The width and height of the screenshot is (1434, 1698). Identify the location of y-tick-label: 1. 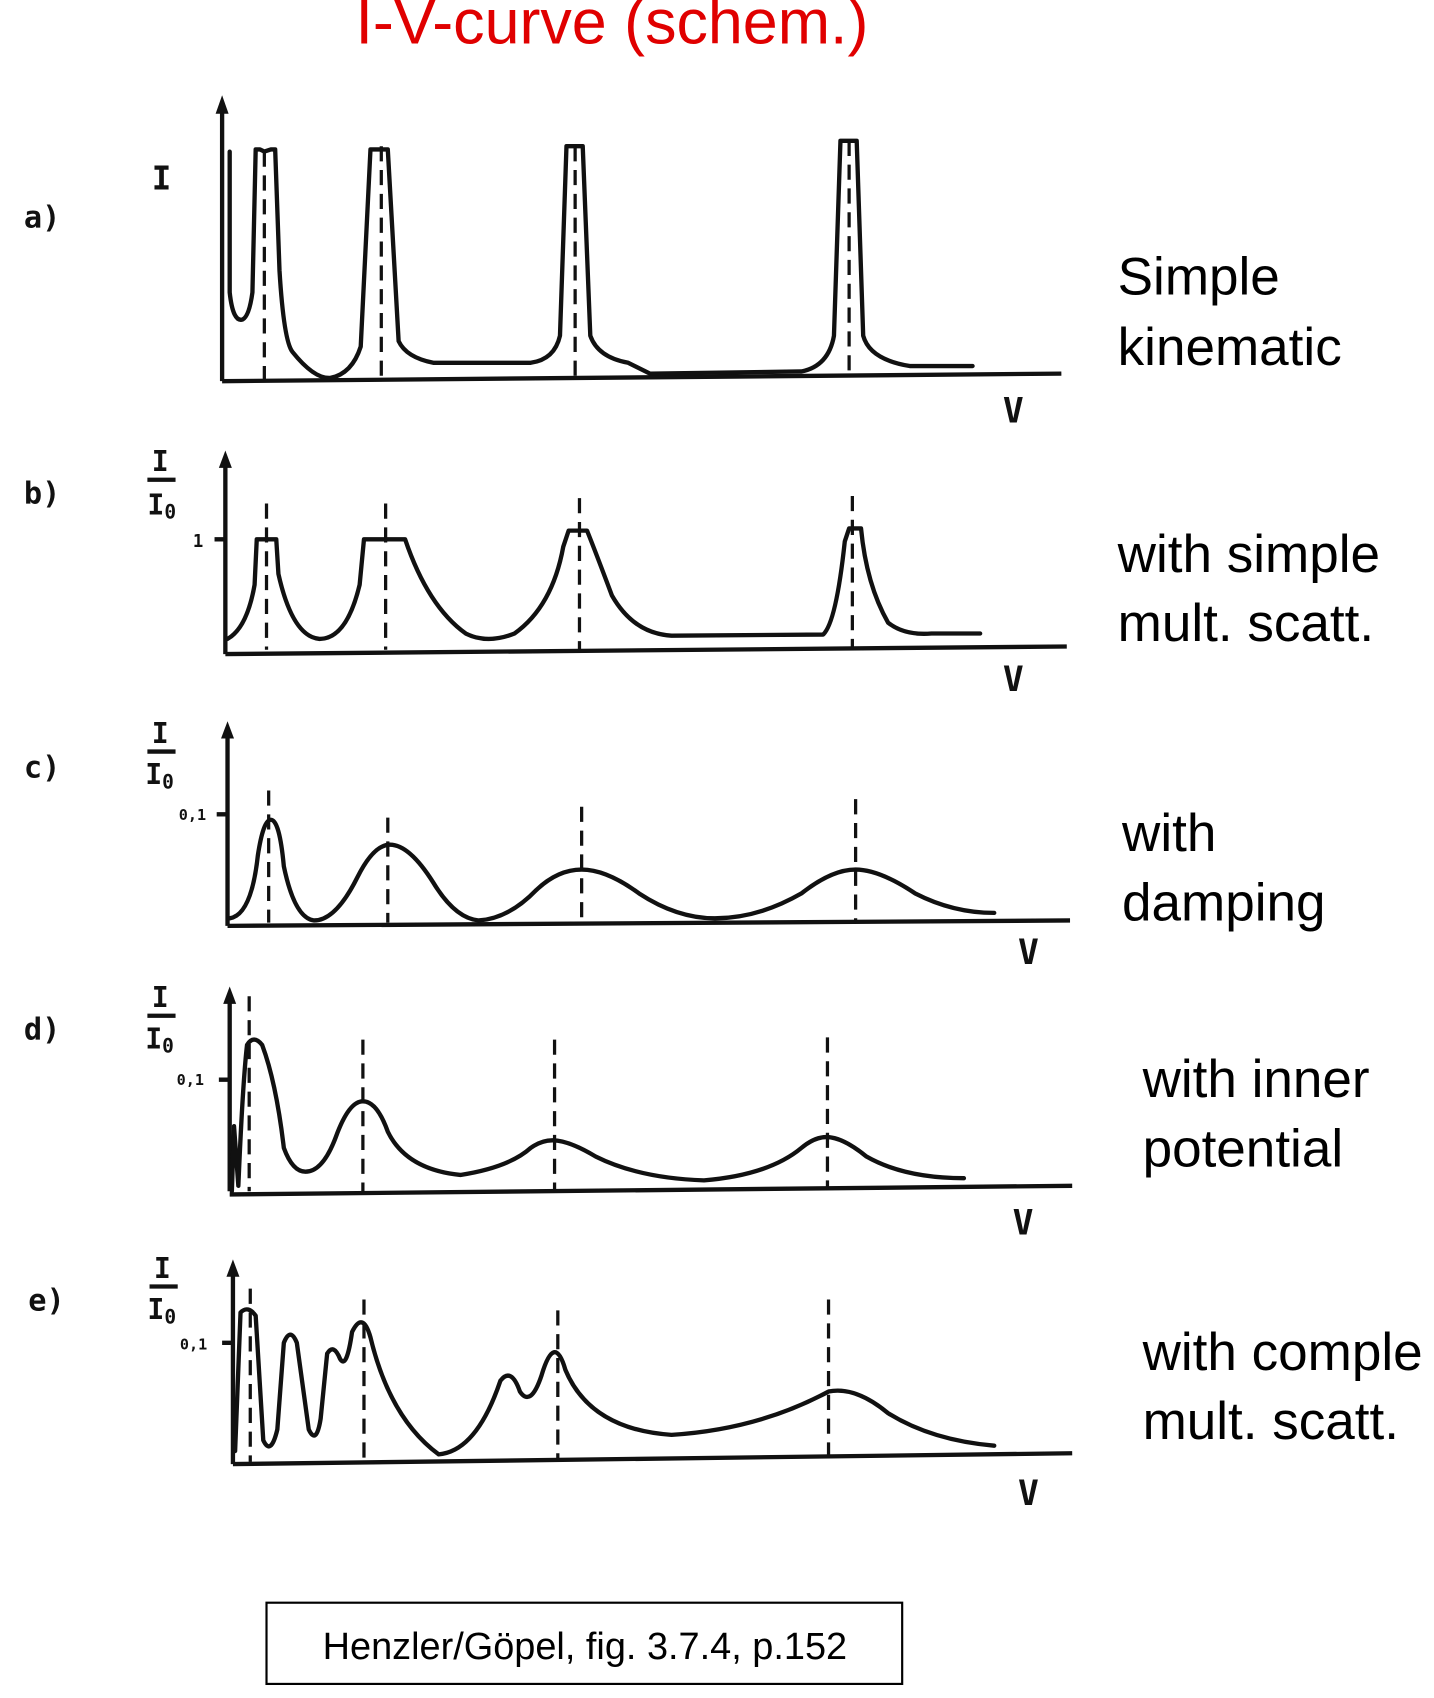
(198, 542).